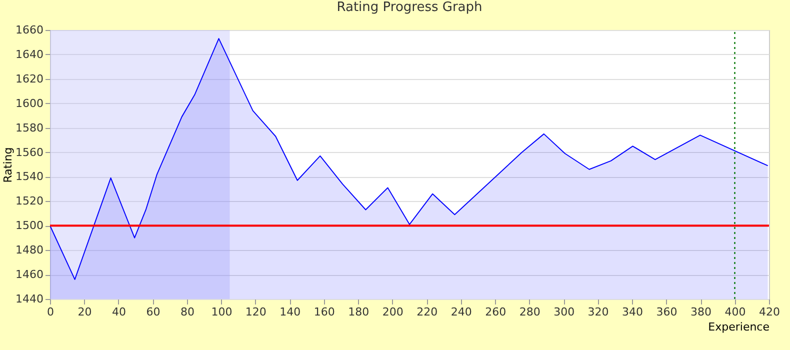 Image resolution: width=790 pixels, height=350 pixels. Describe the element at coordinates (701, 312) in the screenshot. I see `x-tick-label: 380` at that location.